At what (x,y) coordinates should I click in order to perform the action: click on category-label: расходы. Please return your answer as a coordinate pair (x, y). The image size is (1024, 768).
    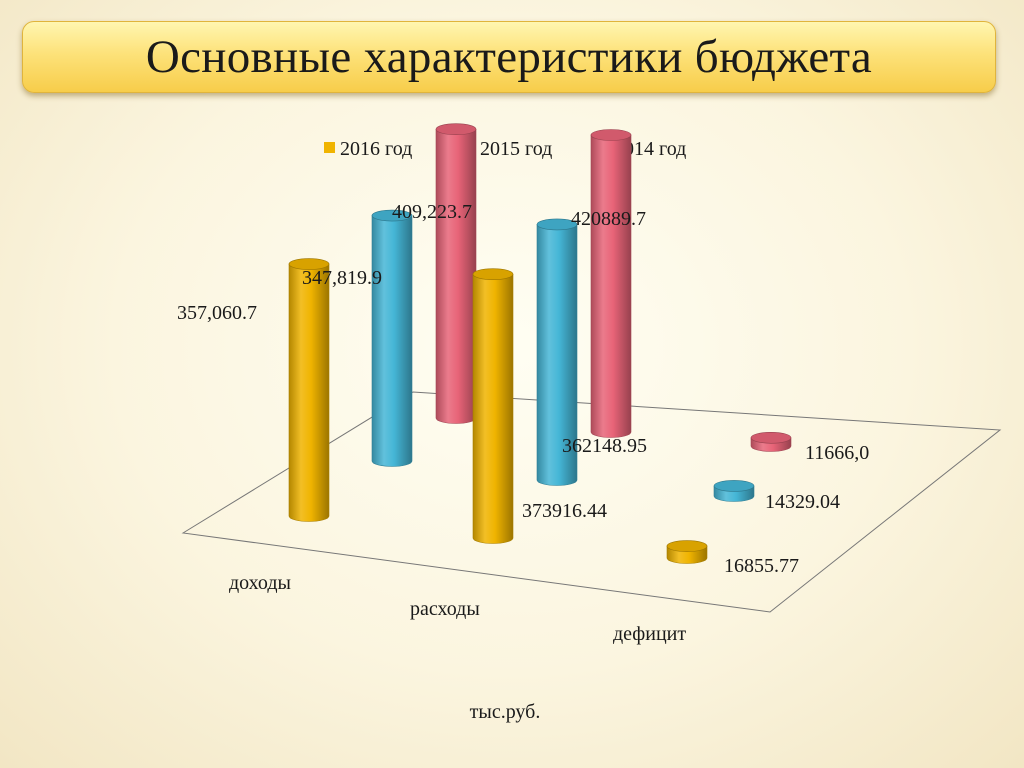
    Looking at the image, I should click on (445, 609).